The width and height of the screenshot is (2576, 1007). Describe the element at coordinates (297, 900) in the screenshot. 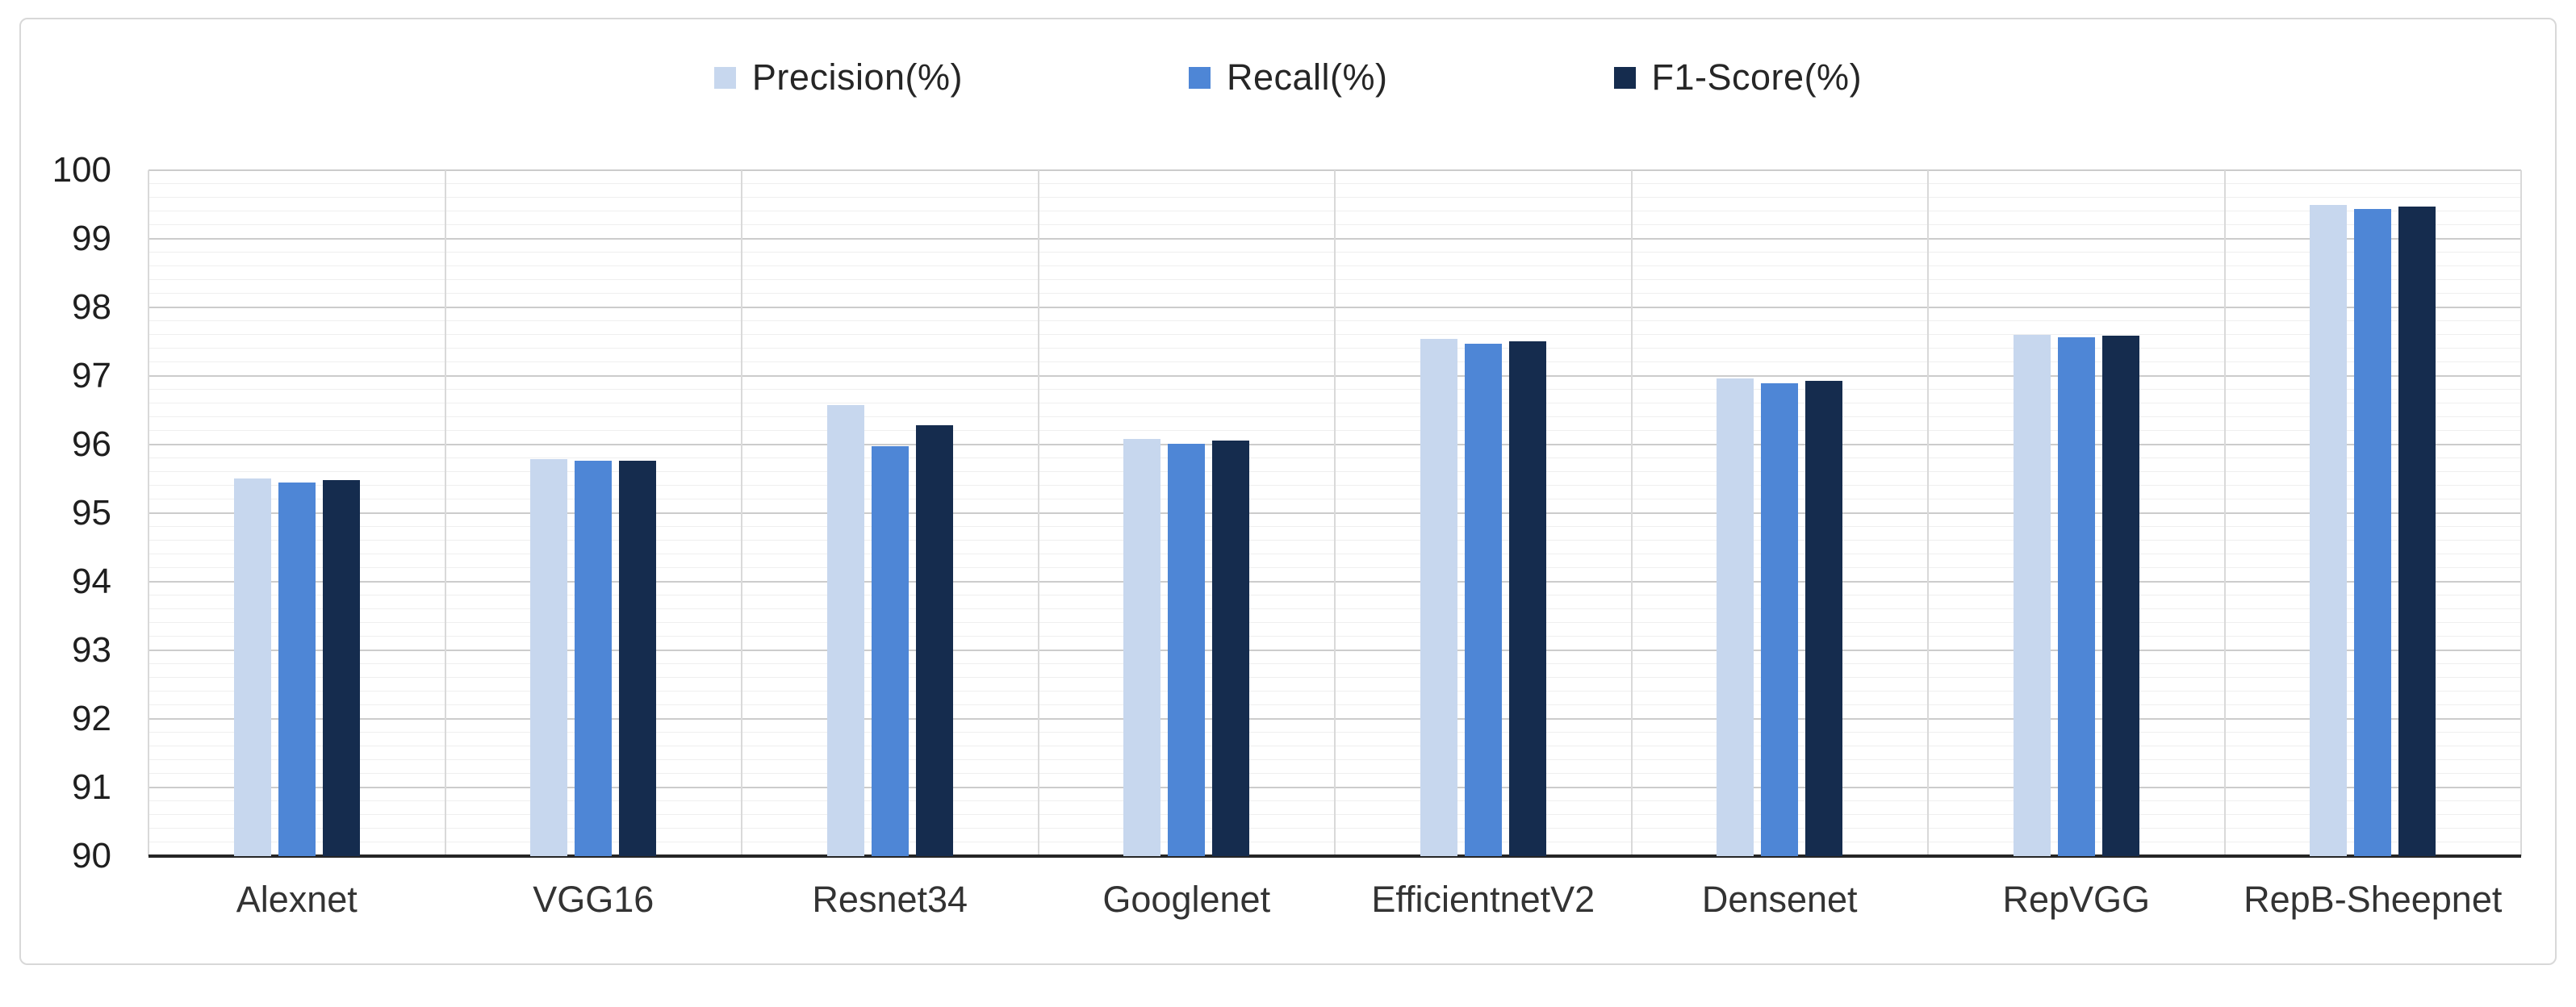

I see `x-category-label: Alexnet` at that location.